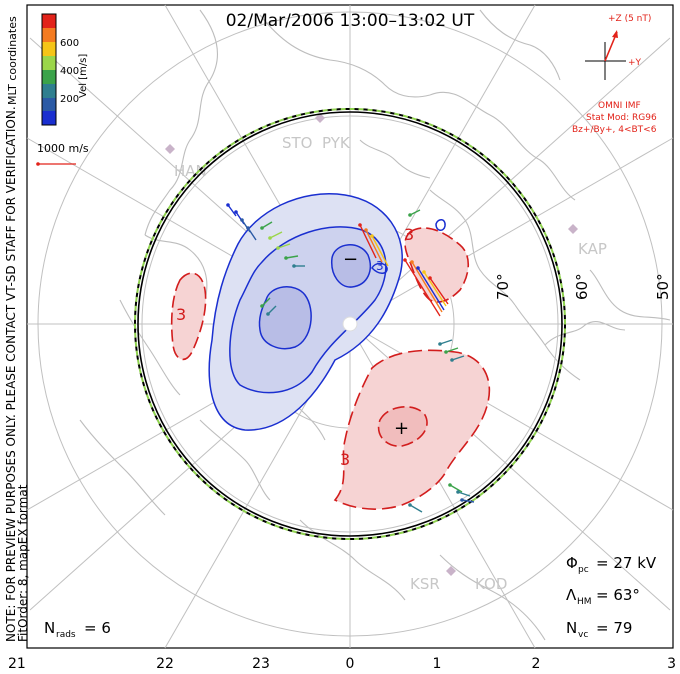  What do you see at coordinates (451, 571) in the screenshot?
I see `station-marker-ksr` at bounding box center [451, 571].